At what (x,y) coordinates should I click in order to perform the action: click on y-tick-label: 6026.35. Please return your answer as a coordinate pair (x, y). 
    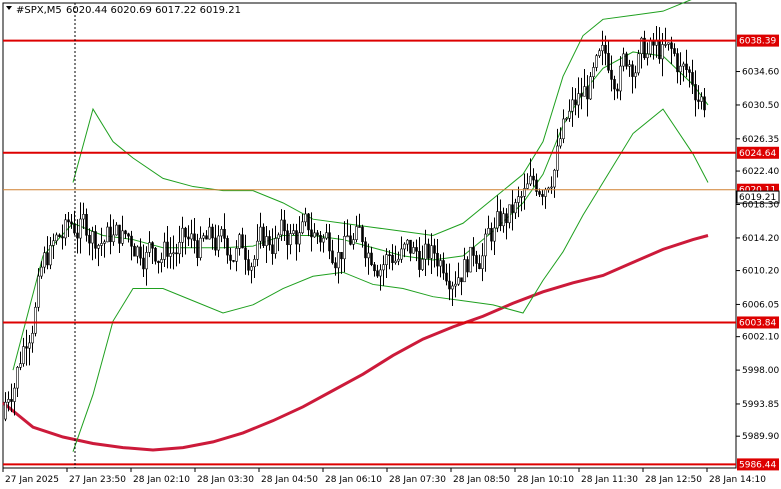
    Looking at the image, I should click on (760, 140).